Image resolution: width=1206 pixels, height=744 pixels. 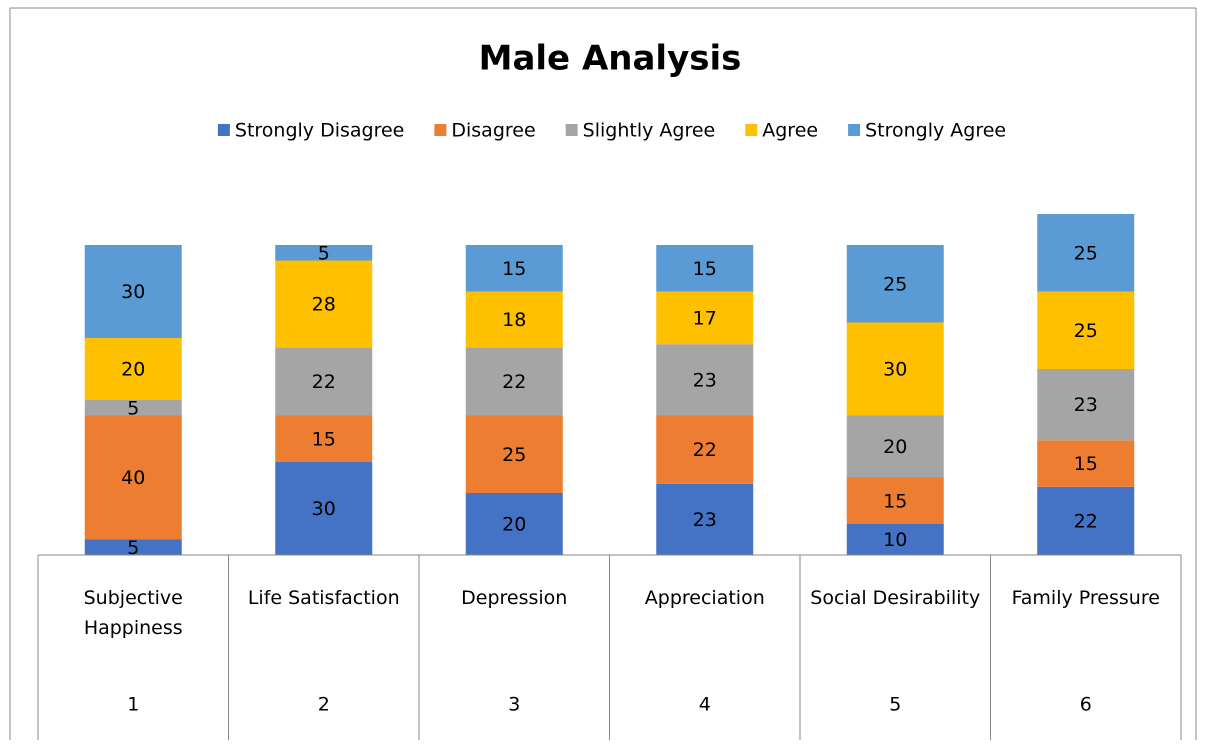 What do you see at coordinates (133, 705) in the screenshot?
I see `x-group-label: 1` at bounding box center [133, 705].